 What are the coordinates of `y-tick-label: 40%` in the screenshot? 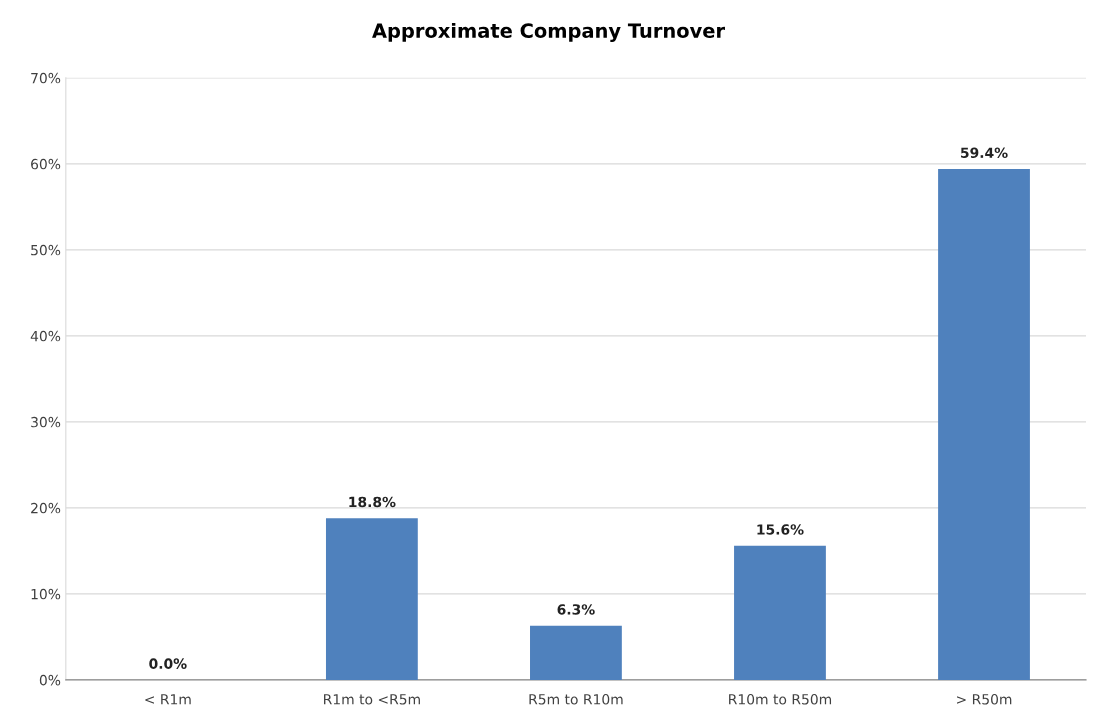 It's located at (45, 336).